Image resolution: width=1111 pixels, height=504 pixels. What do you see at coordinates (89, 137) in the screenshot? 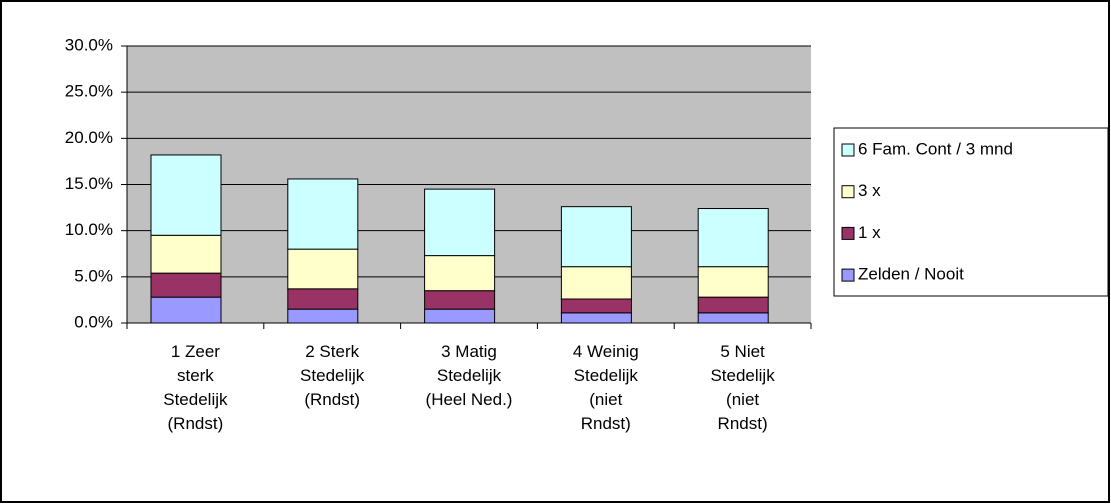
I see `y-tick-label: 20.0%` at bounding box center [89, 137].